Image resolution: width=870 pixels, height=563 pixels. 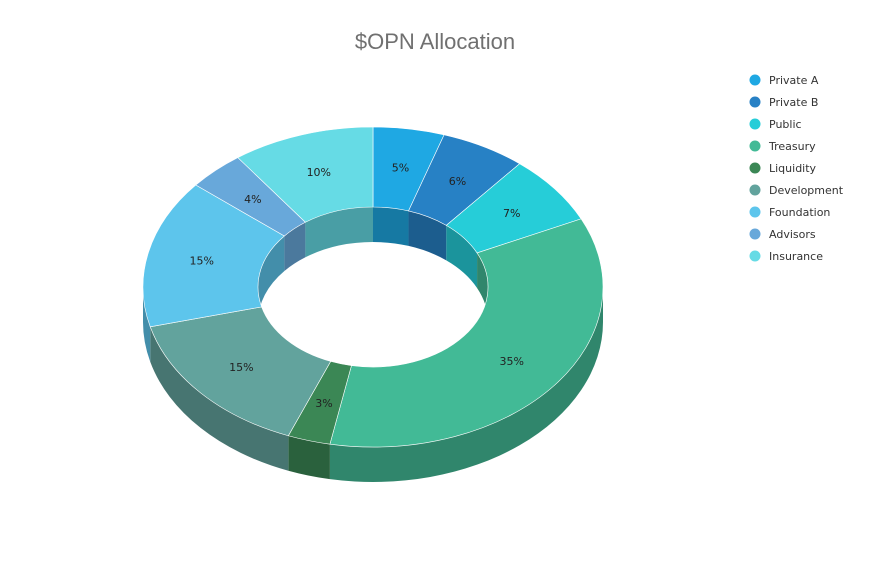 I want to click on legend-item-liquidity: Liquidity, so click(x=783, y=168).